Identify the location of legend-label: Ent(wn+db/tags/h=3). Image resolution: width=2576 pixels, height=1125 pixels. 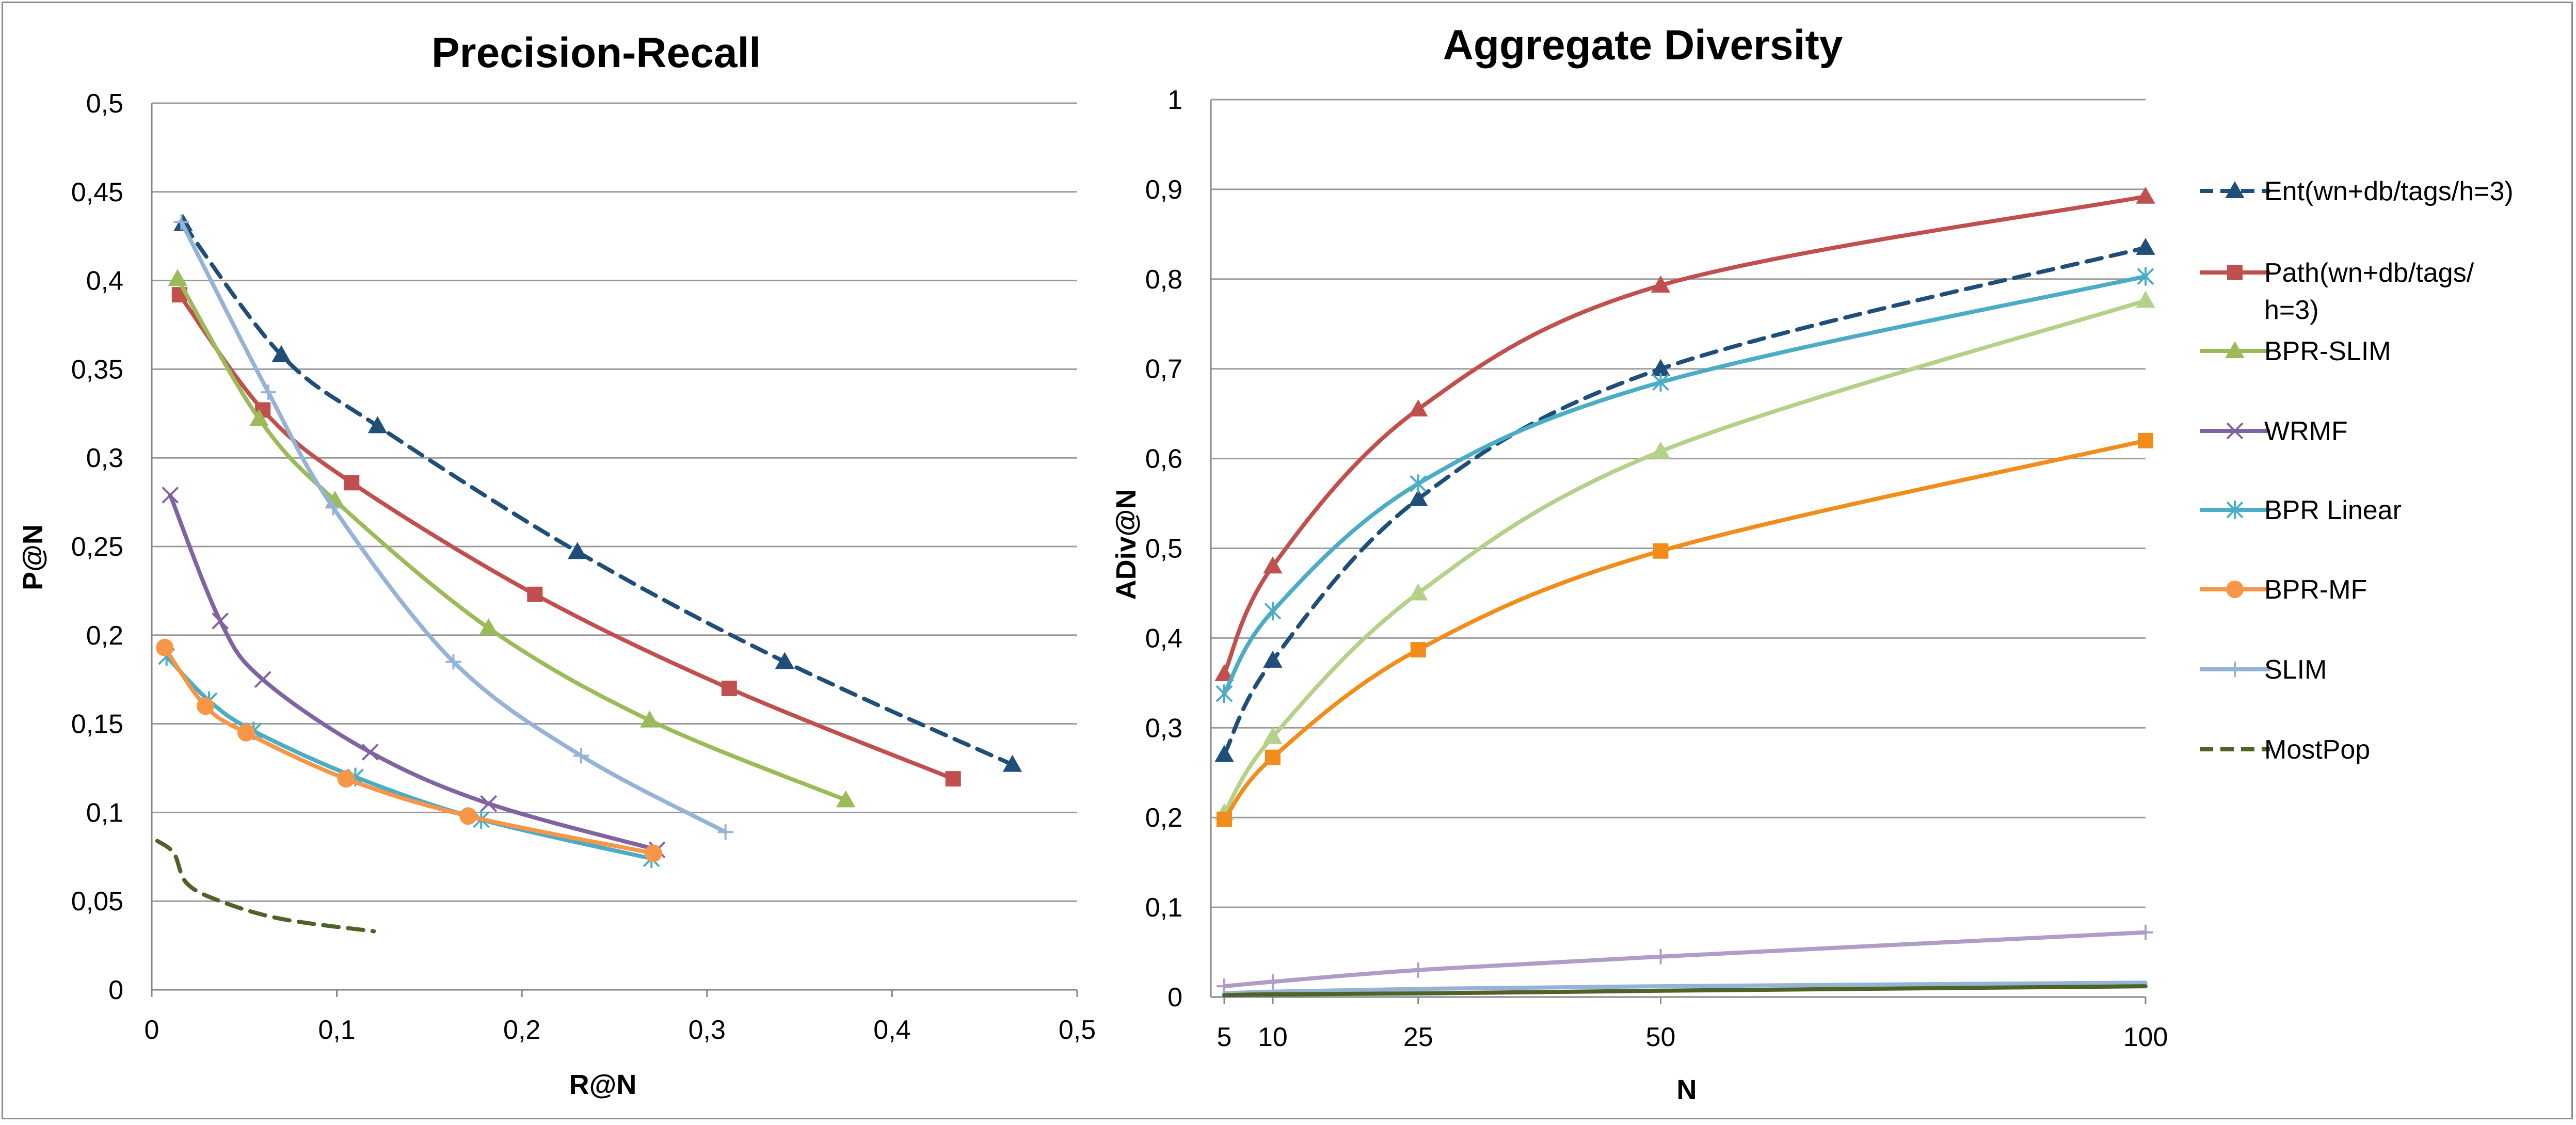
(2389, 191).